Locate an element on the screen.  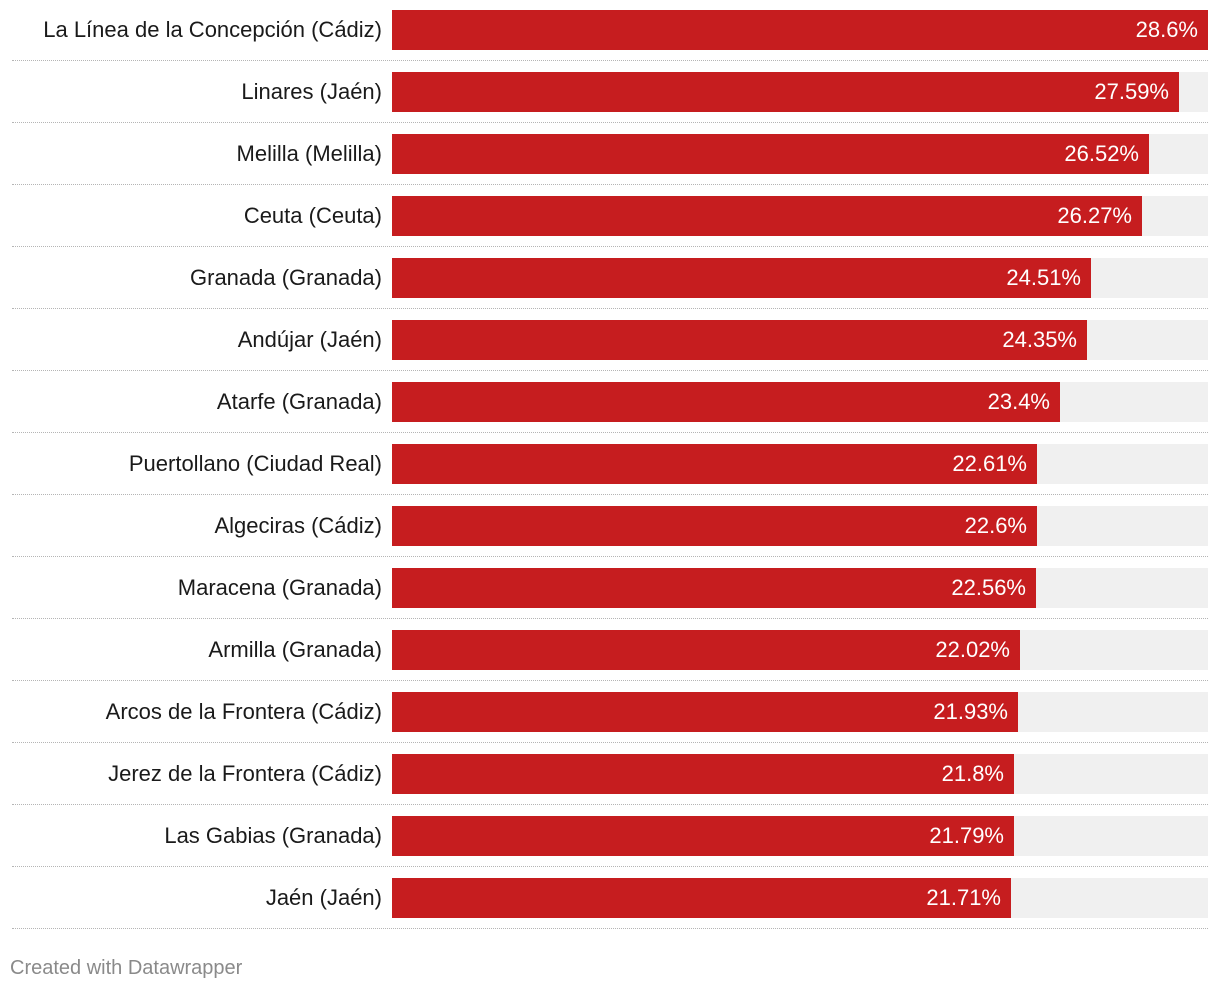
value-label: 21.93% is located at coordinates (970, 711).